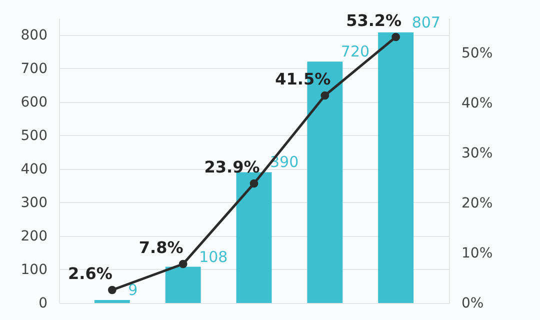  I want to click on y-tick-label: 600, so click(34, 102).